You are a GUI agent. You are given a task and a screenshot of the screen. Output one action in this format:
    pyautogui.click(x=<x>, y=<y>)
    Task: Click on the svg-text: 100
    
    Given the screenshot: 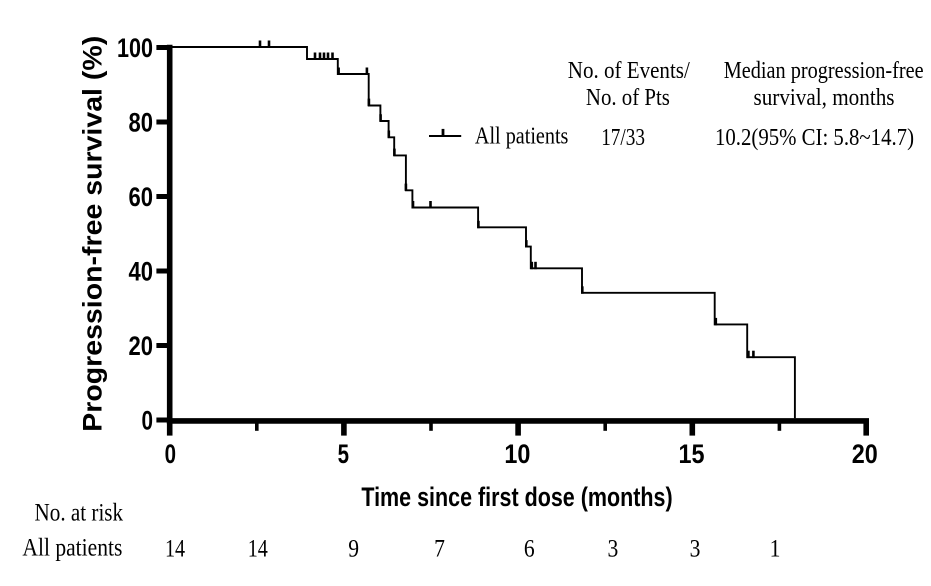 What is the action you would take?
    pyautogui.click(x=135, y=48)
    